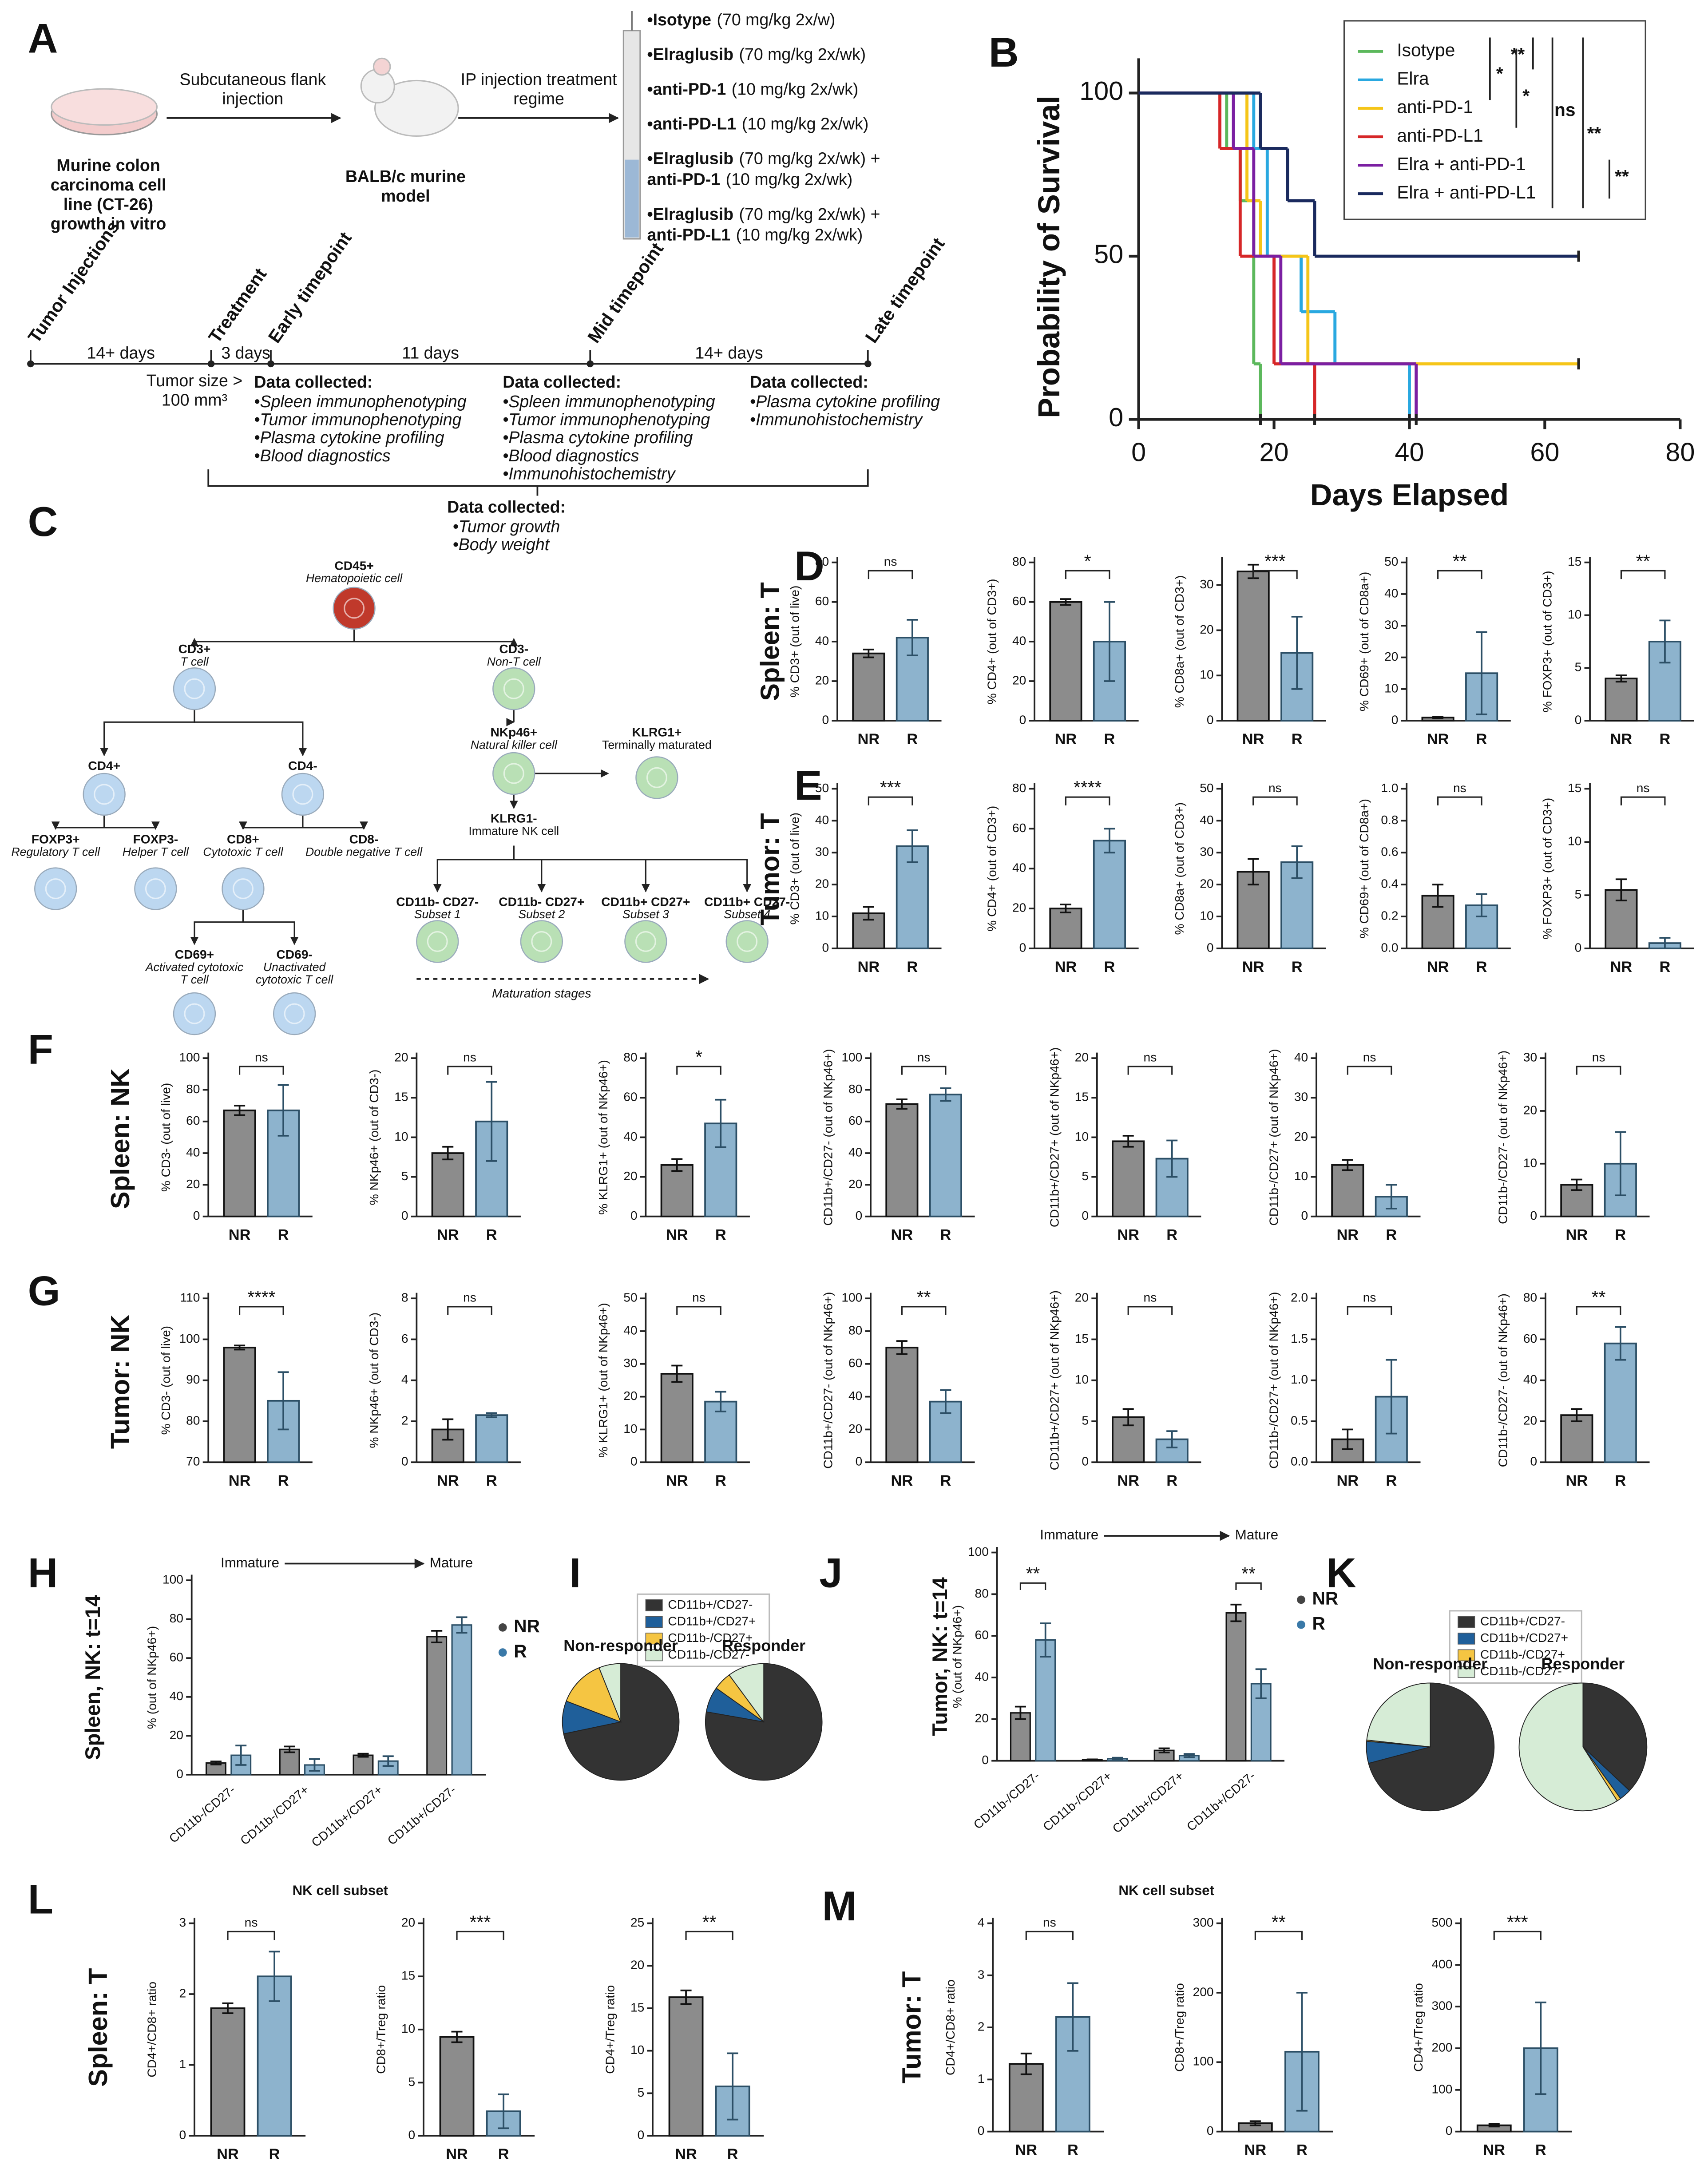  Describe the element at coordinates (401, 1097) in the screenshot. I see `y-tick-label: 15` at that location.